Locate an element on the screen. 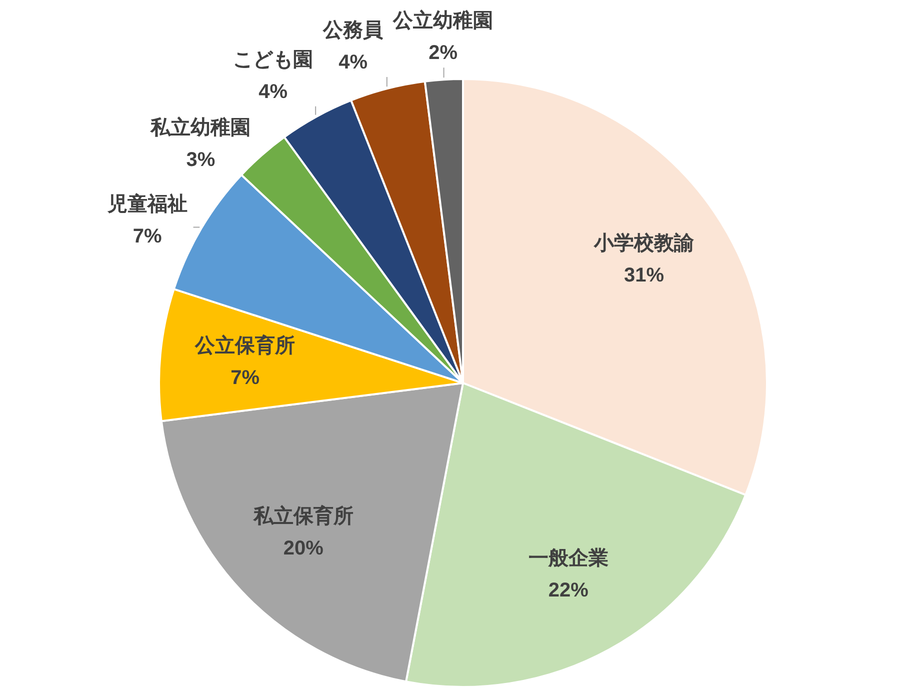  slice-label: 児童福祉 is located at coordinates (147, 204).